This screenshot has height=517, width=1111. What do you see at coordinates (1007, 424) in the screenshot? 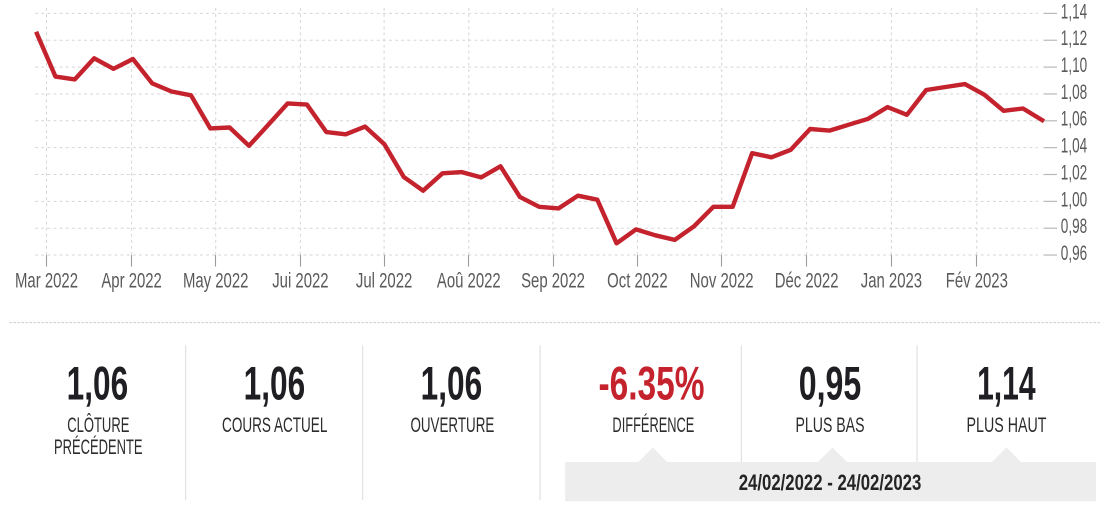
I see `svg-text: PLUS HAUT` at bounding box center [1007, 424].